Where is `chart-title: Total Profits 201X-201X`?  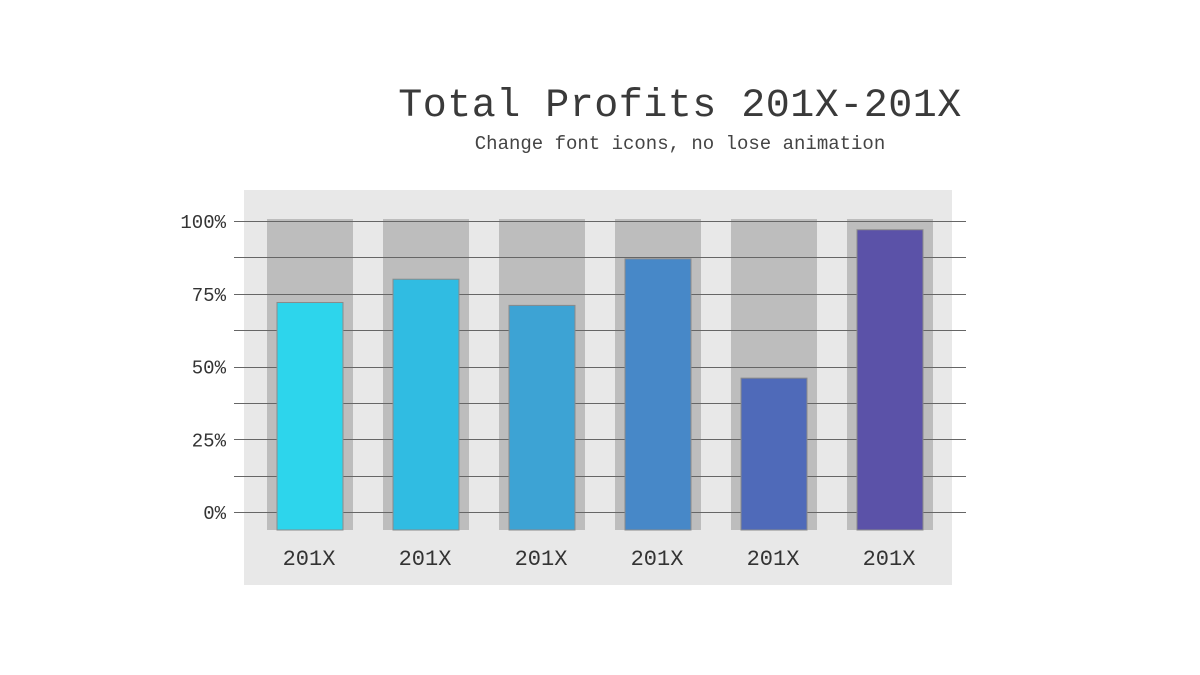
chart-title: Total Profits 201X-201X is located at coordinates (680, 106).